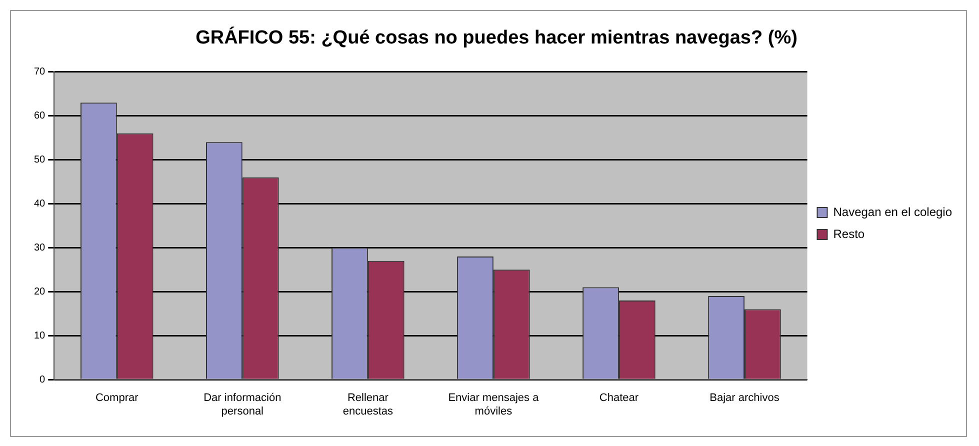  Describe the element at coordinates (40, 336) in the screenshot. I see `y-tick-label: 10` at that location.